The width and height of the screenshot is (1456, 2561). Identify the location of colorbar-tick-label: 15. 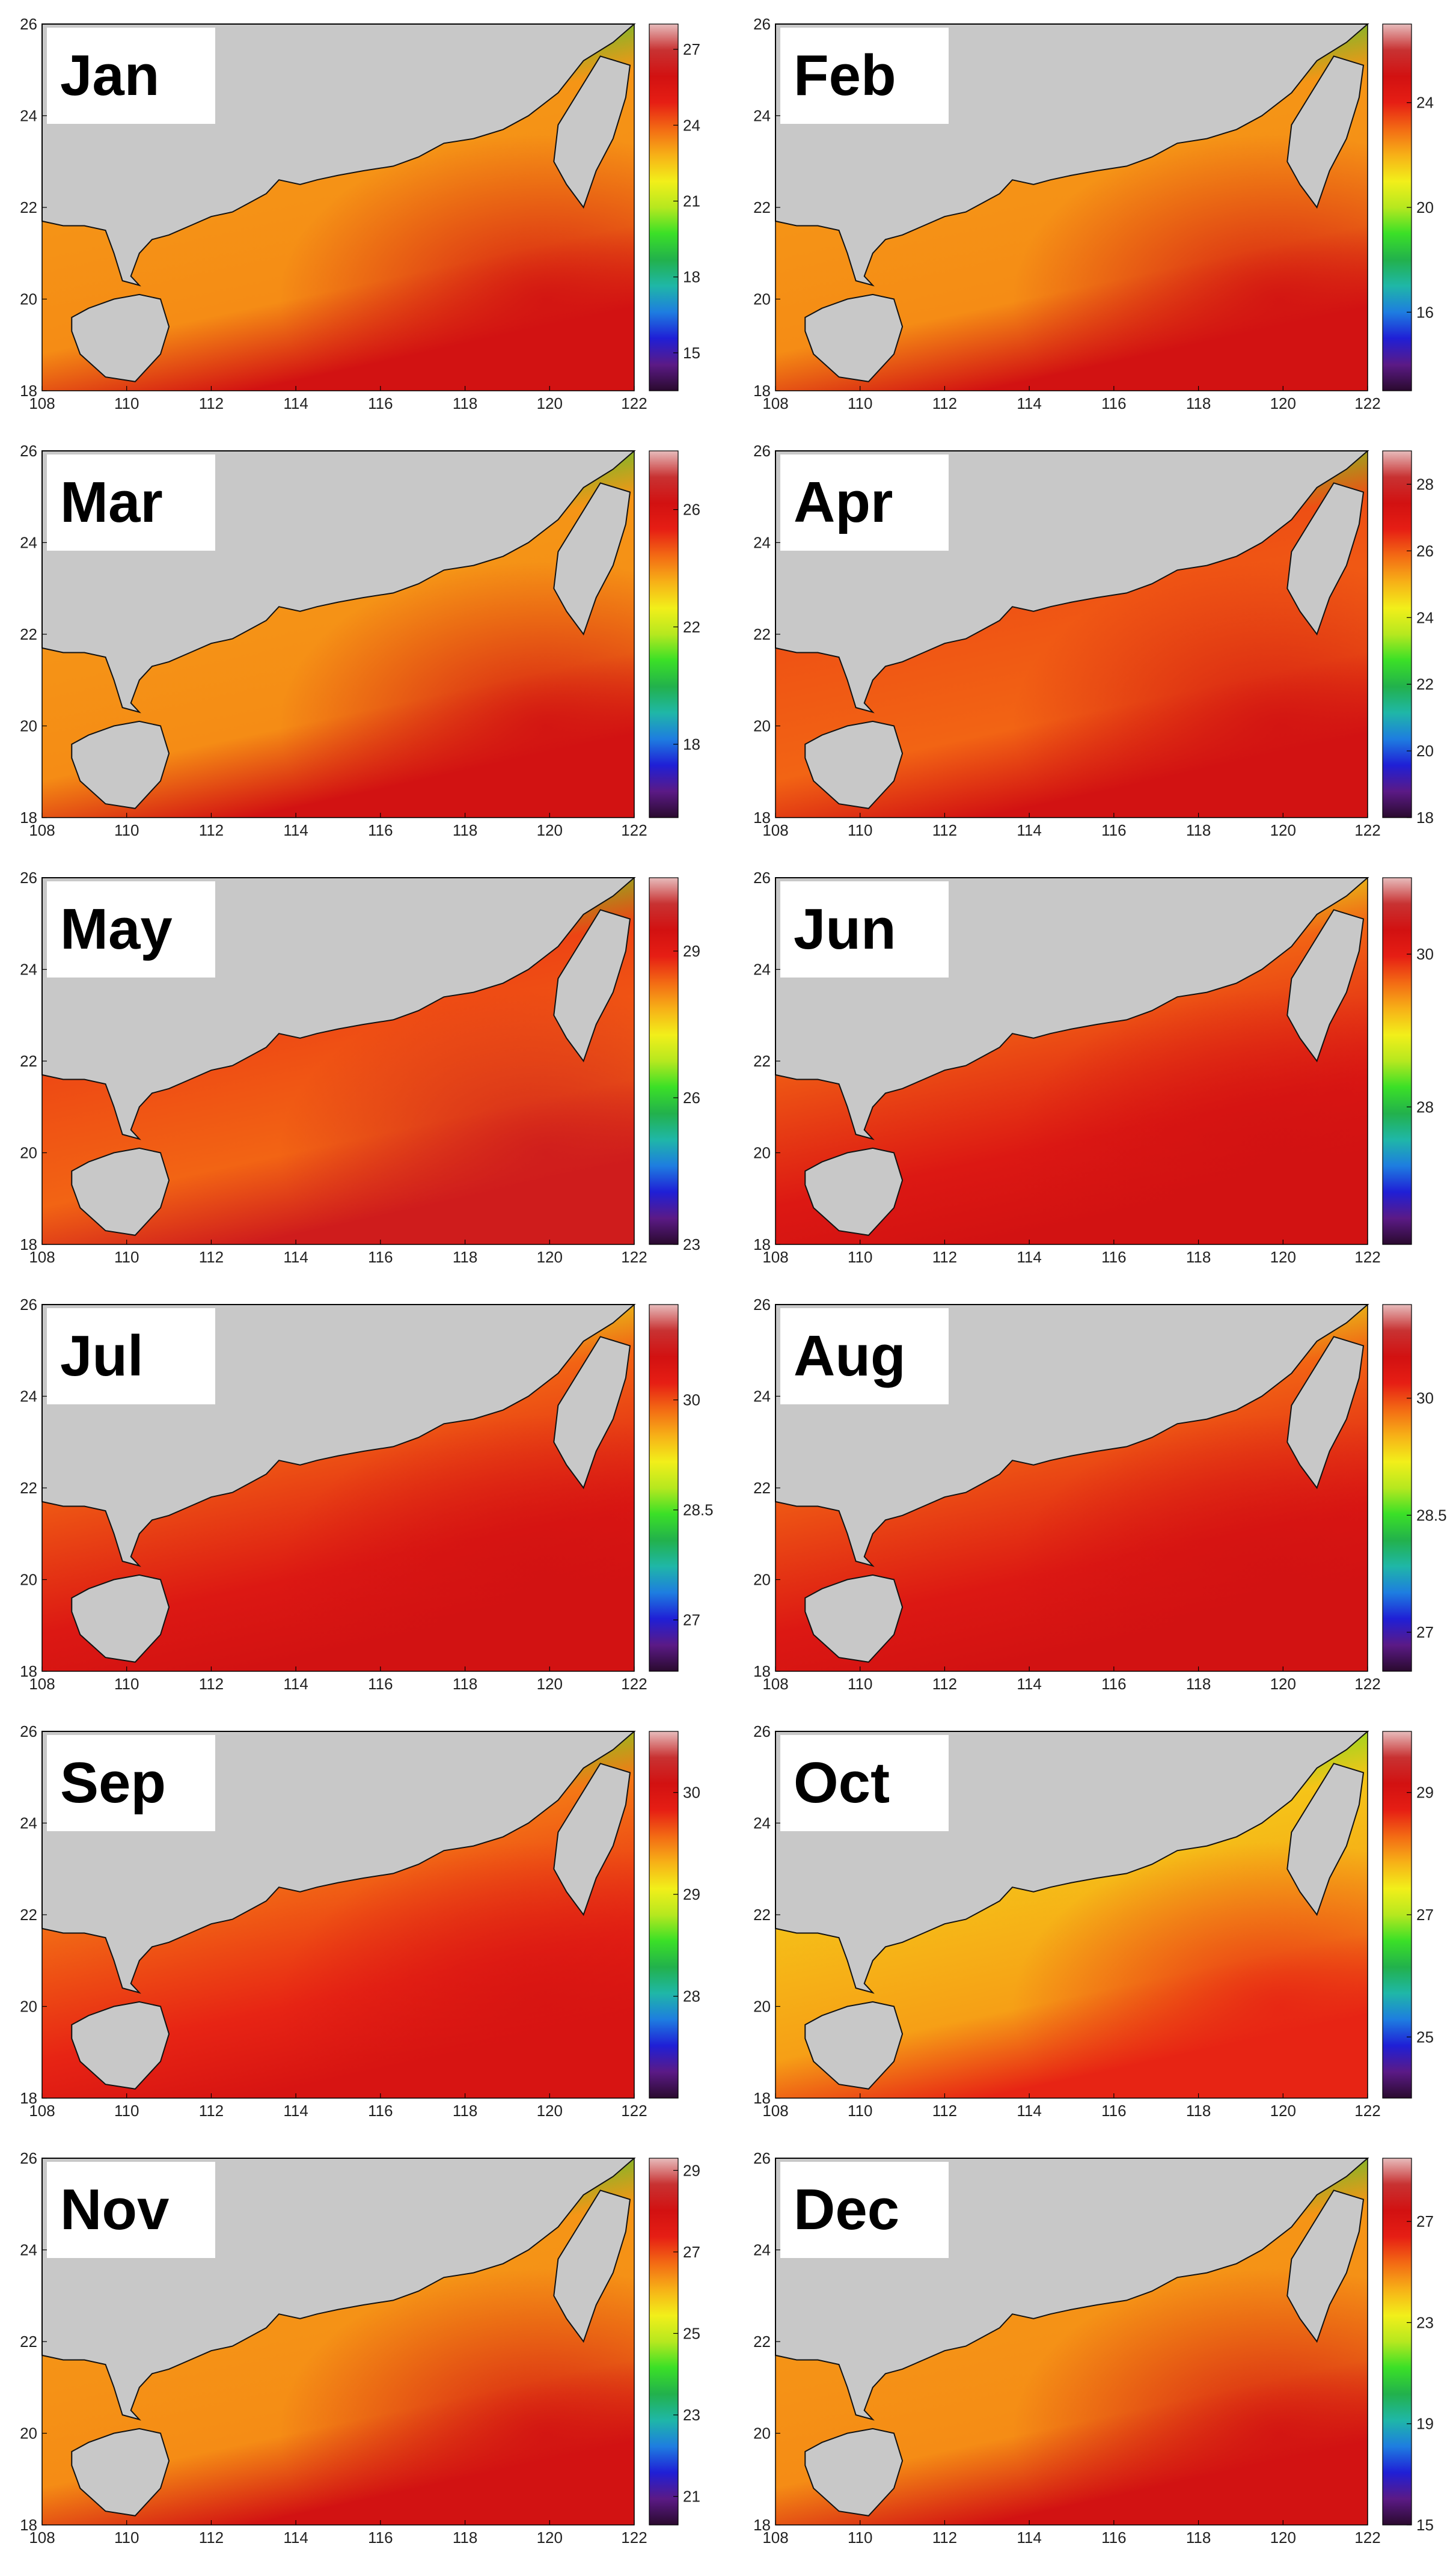
(1425, 2525).